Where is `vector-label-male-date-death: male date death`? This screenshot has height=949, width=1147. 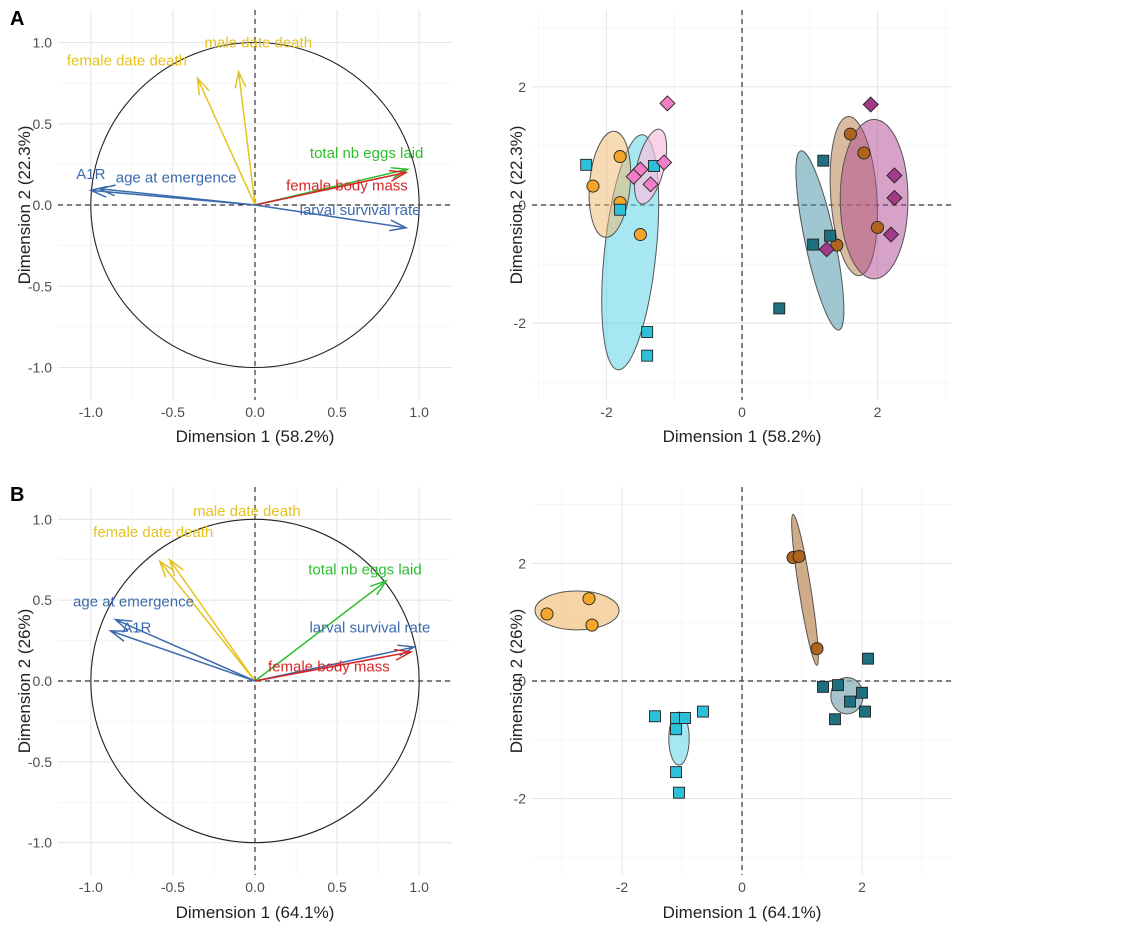 vector-label-male-date-death: male date death is located at coordinates (247, 511).